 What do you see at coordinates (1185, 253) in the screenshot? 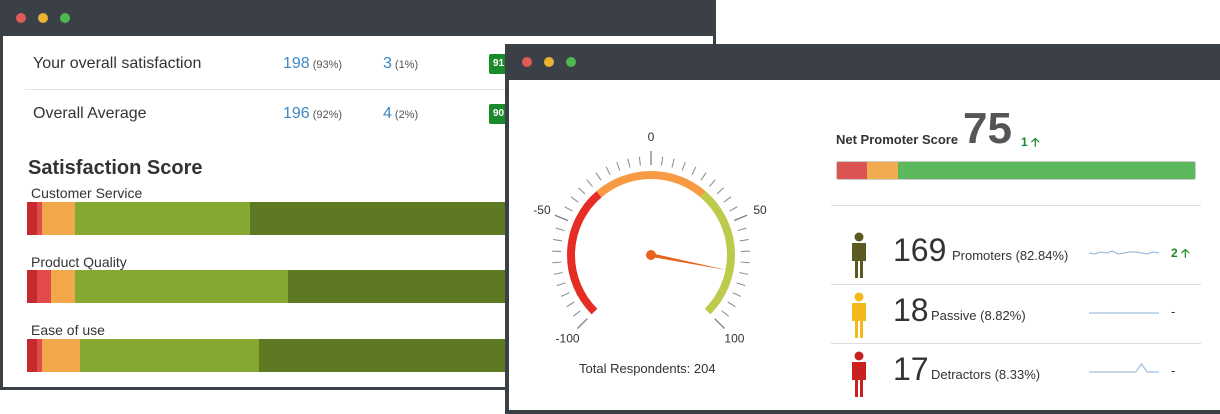
I see `arrow-up-icon: 🡡` at bounding box center [1185, 253].